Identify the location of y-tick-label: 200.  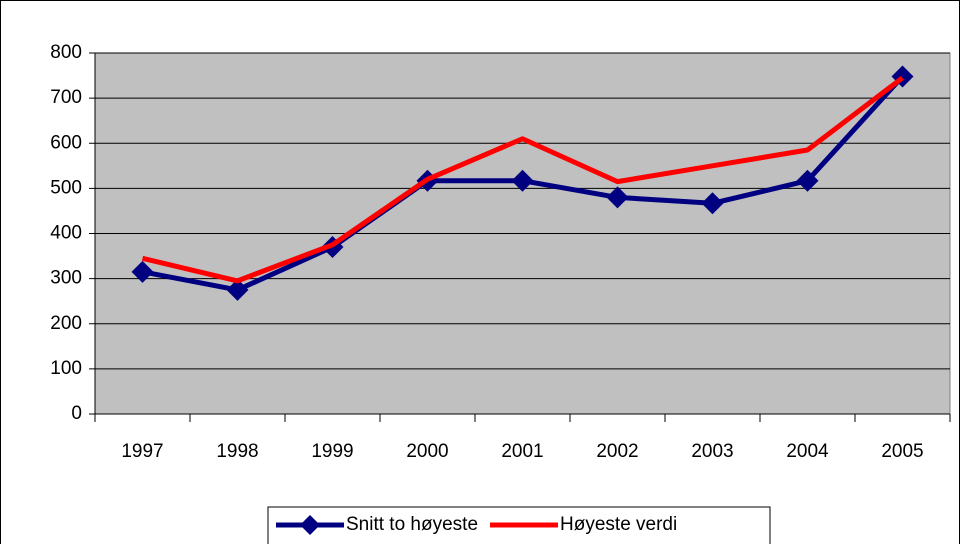
(66, 323).